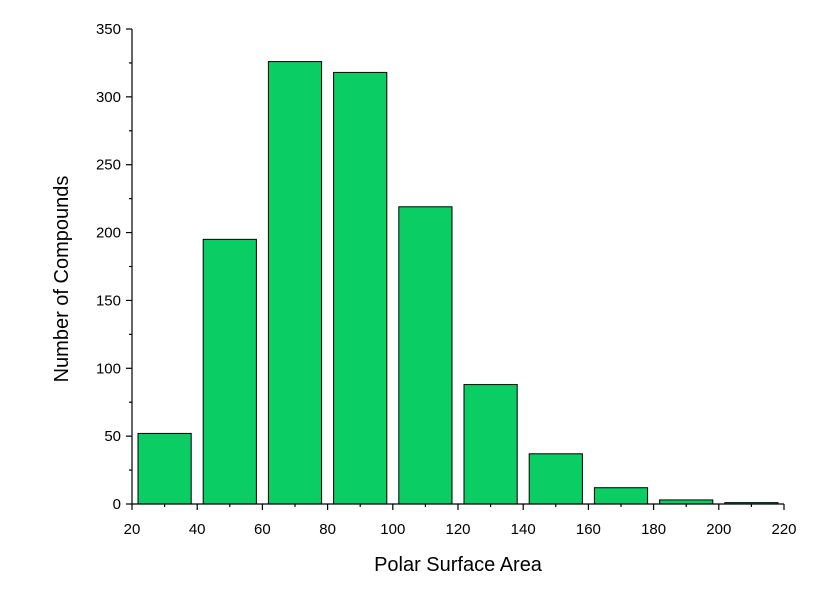 This screenshot has height=590, width=840. I want to click on x-tick-label: 180, so click(653, 529).